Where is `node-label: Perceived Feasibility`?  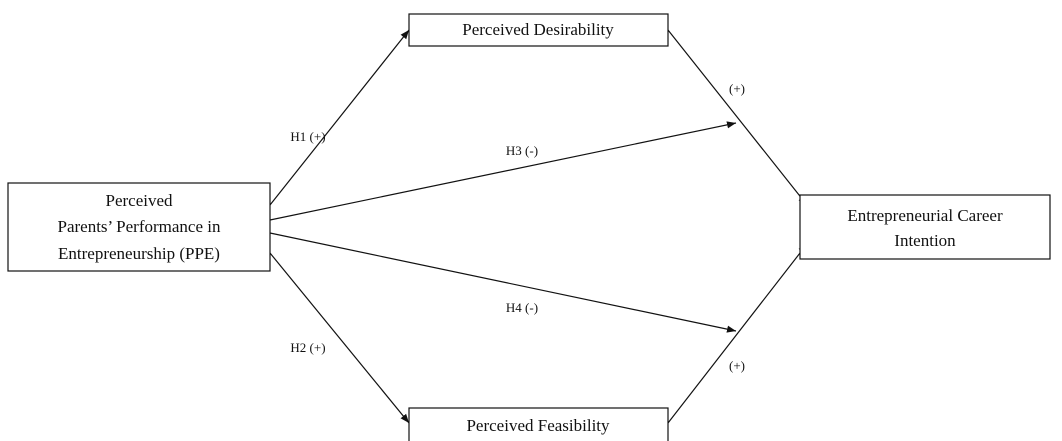 node-label: Perceived Feasibility is located at coordinates (538, 425).